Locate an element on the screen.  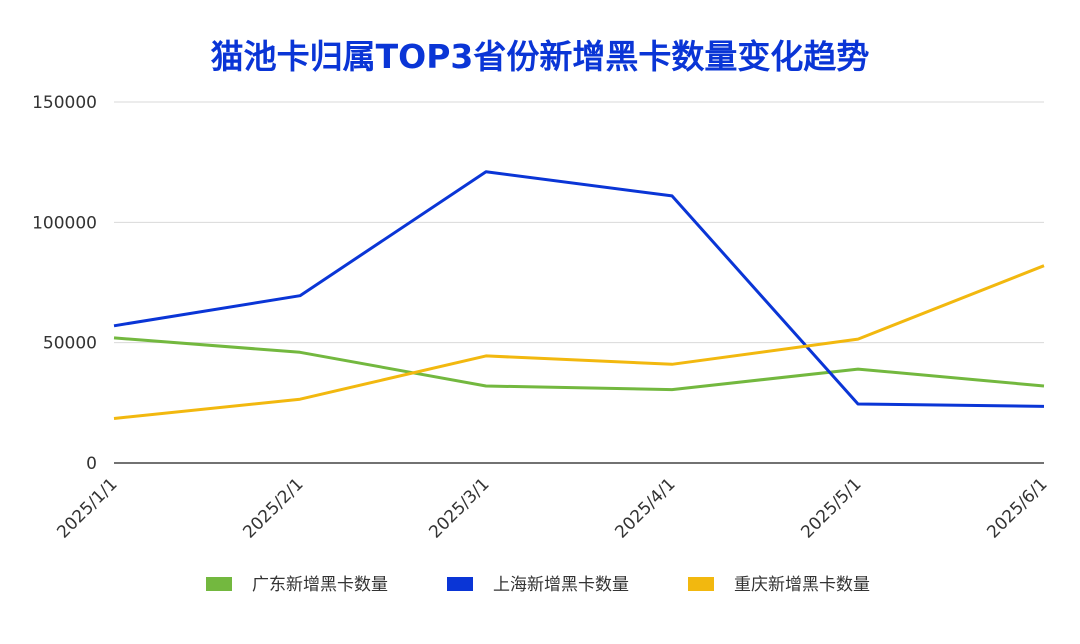
x-tick-label: 2025/1/1 is located at coordinates (87, 508).